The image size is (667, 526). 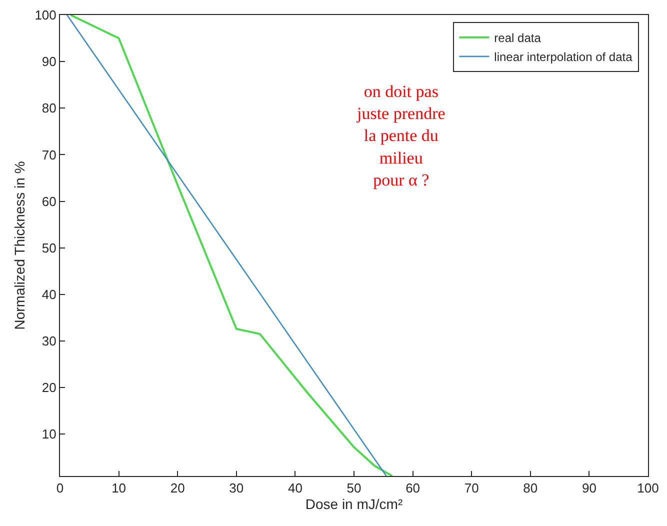 I want to click on y-tick-label: 80, so click(x=49, y=108).